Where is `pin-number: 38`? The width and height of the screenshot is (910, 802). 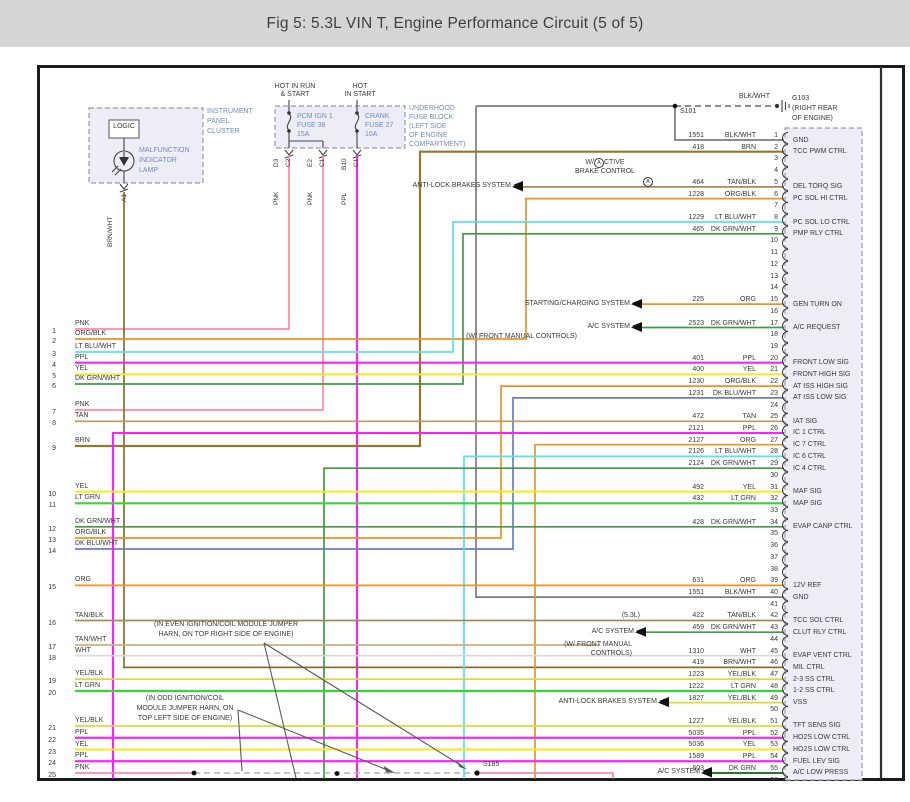
pin-number: 38 is located at coordinates (774, 569).